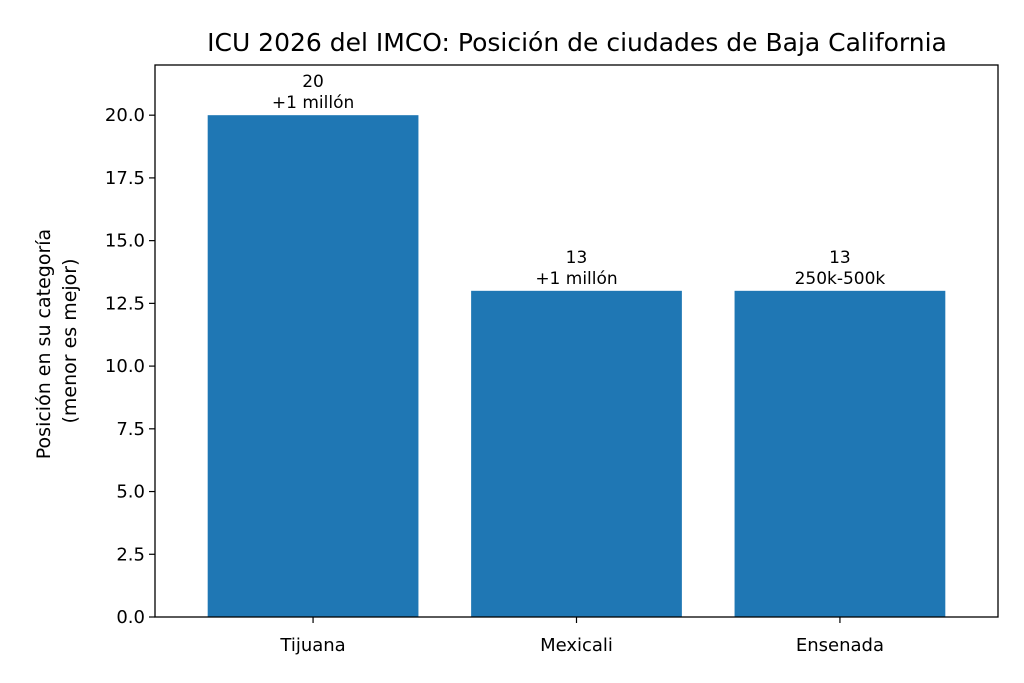 Image resolution: width=1024 pixels, height=683 pixels. Describe the element at coordinates (70, 340) in the screenshot. I see `y-axis-label-line-2: (menor es mejor)` at that location.